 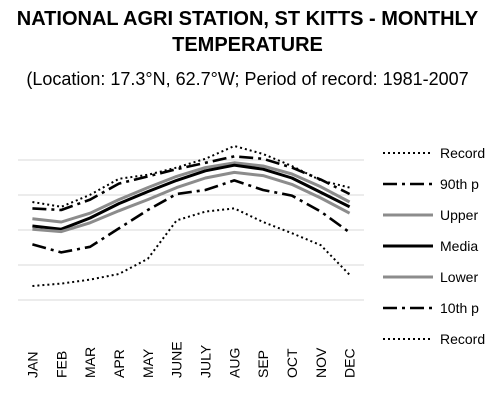 What do you see at coordinates (177, 359) in the screenshot?
I see `x-tick-label: JUNE` at bounding box center [177, 359].